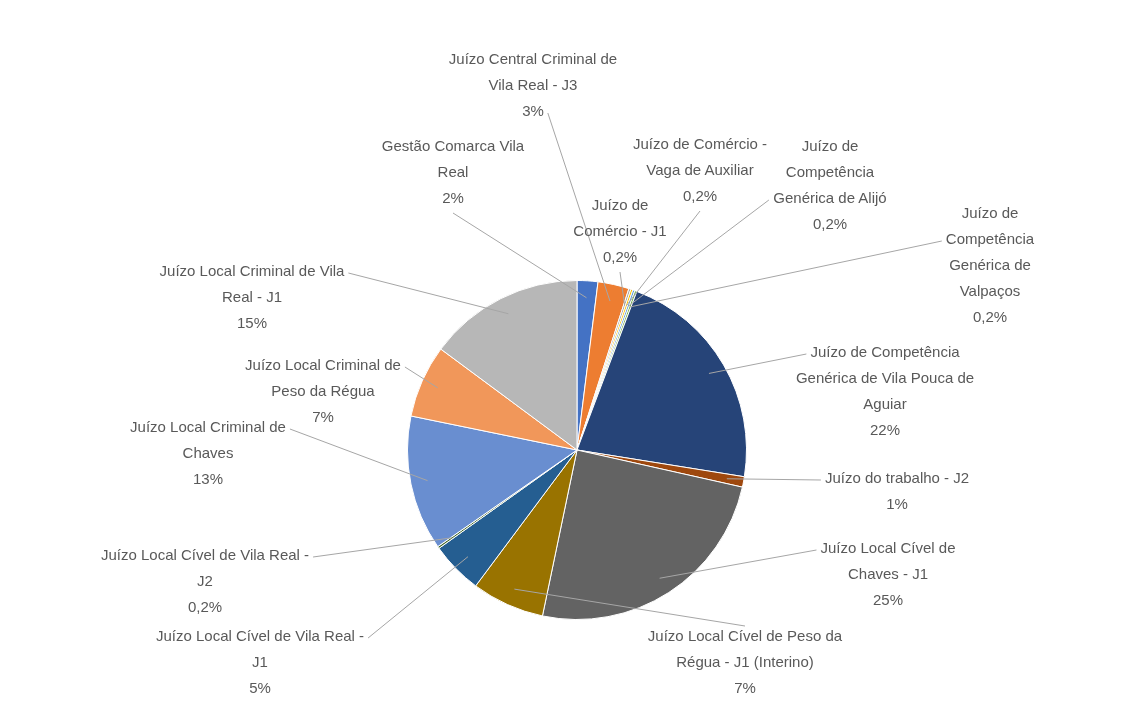 The height and width of the screenshot is (717, 1131). Describe the element at coordinates (990, 251) in the screenshot. I see `slice-label: Juízo de Competência Genérica de Valpaços` at that location.